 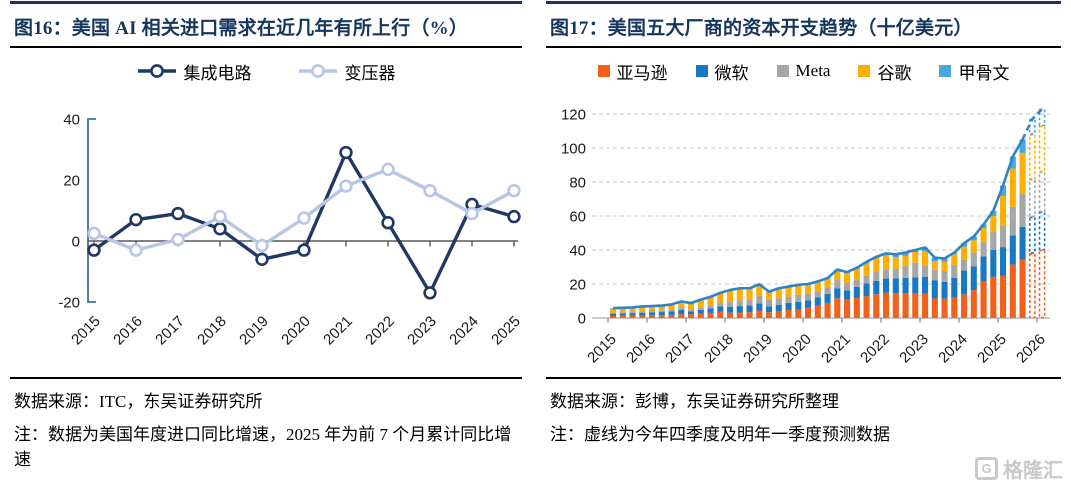 What do you see at coordinates (266, 47) in the screenshot?
I see `figure-16-title-rule` at bounding box center [266, 47].